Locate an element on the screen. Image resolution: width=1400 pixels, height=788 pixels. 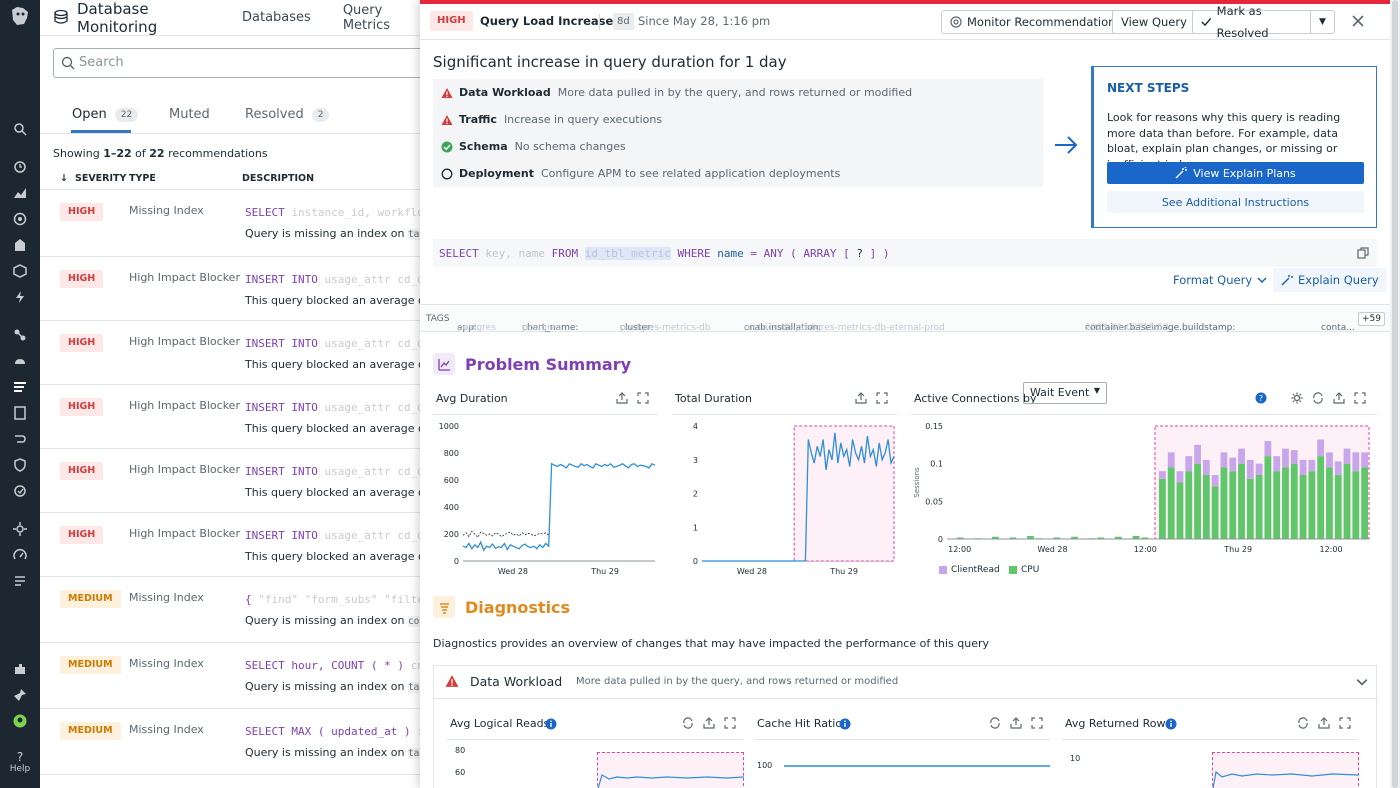
integrations-nav-icon is located at coordinates (20, 271).